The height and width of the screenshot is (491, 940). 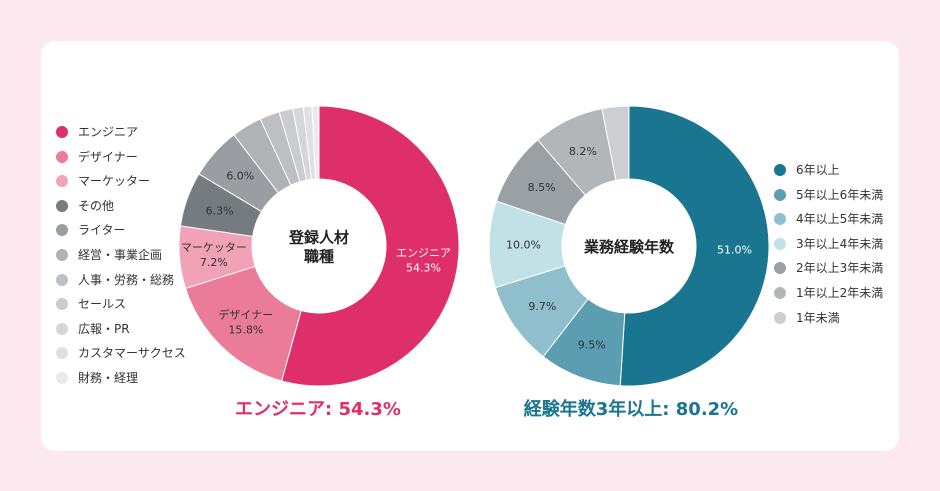 I want to click on legend-item-1-5: 1年以上2年未満, so click(x=839, y=293).